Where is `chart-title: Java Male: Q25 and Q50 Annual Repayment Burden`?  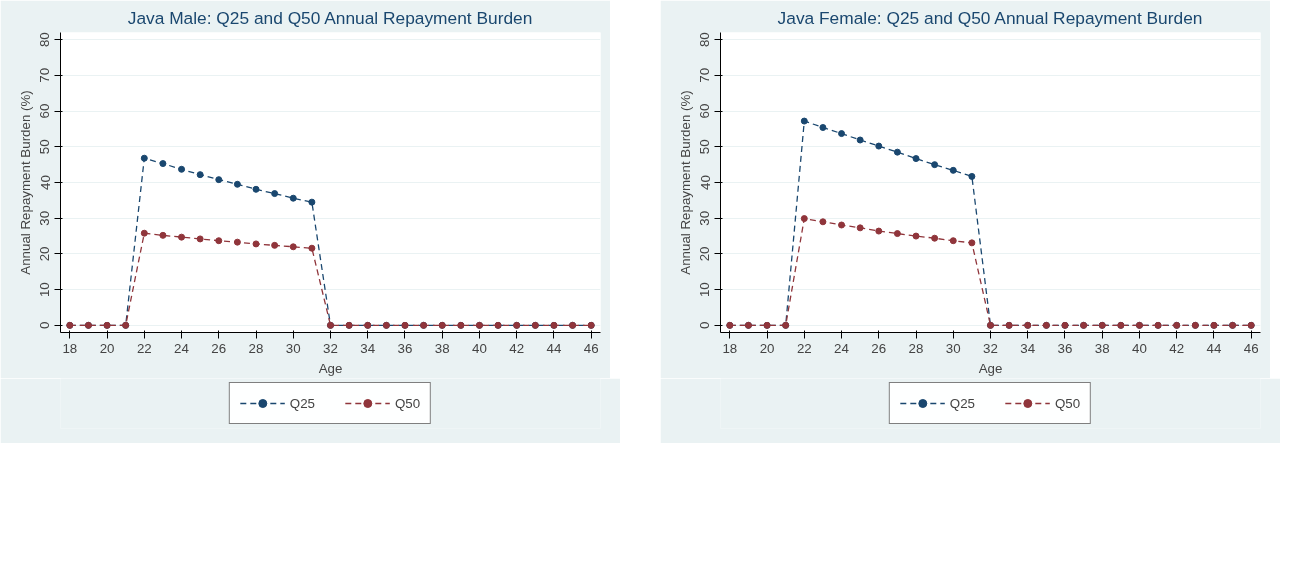 chart-title: Java Male: Q25 and Q50 Annual Repayment Burden is located at coordinates (330, 17).